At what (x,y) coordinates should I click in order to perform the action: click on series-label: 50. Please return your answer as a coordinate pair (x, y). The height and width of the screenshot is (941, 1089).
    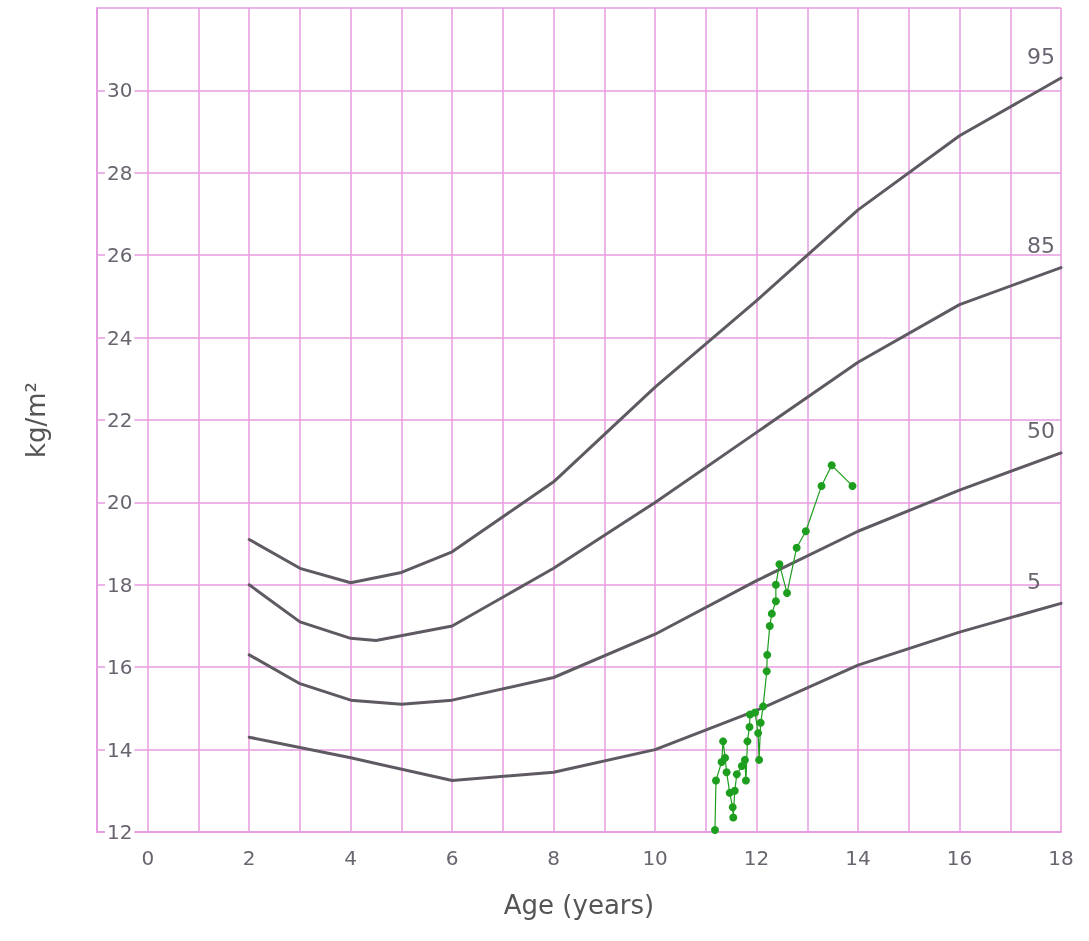
    Looking at the image, I should click on (1041, 431).